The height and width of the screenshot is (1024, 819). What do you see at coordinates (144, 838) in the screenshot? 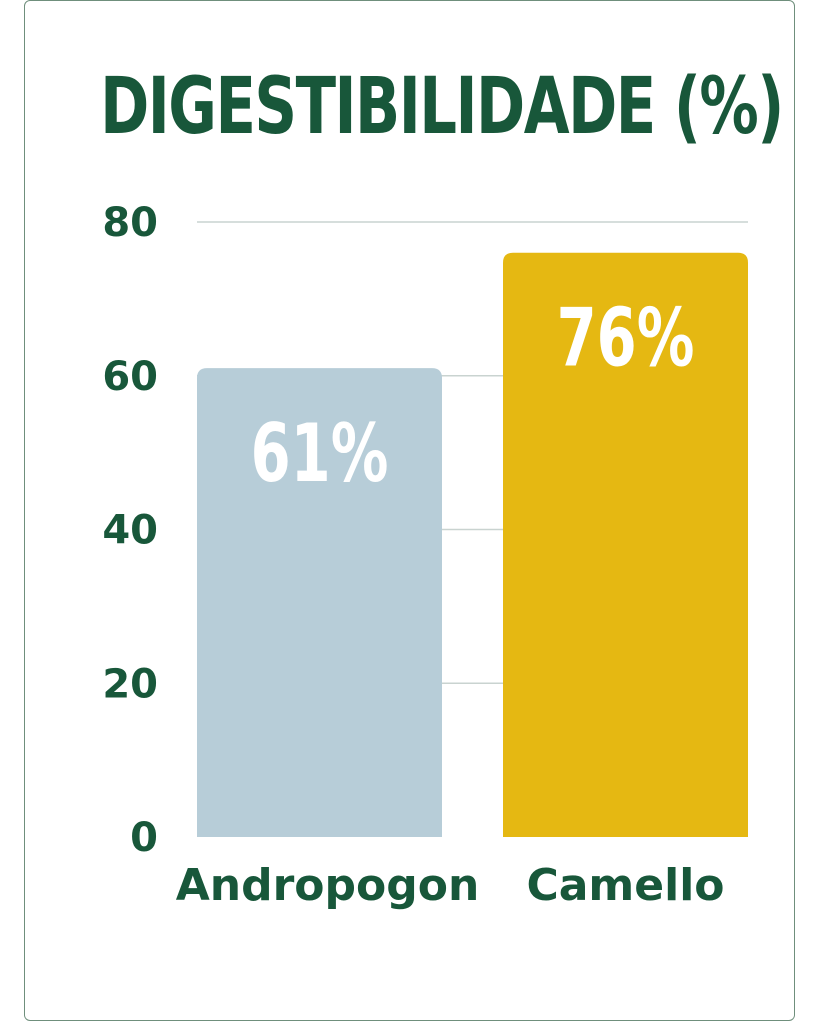
I see `y-tick-label: 0` at bounding box center [144, 838].